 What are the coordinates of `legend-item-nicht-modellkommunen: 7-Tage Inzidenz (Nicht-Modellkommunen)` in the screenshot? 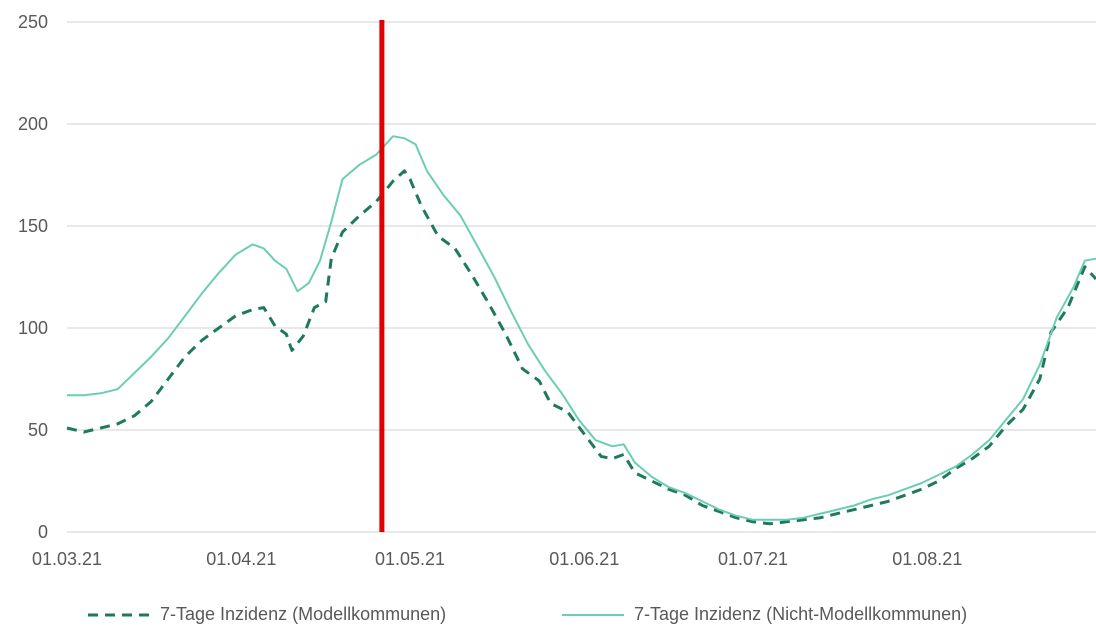 It's located at (764, 614).